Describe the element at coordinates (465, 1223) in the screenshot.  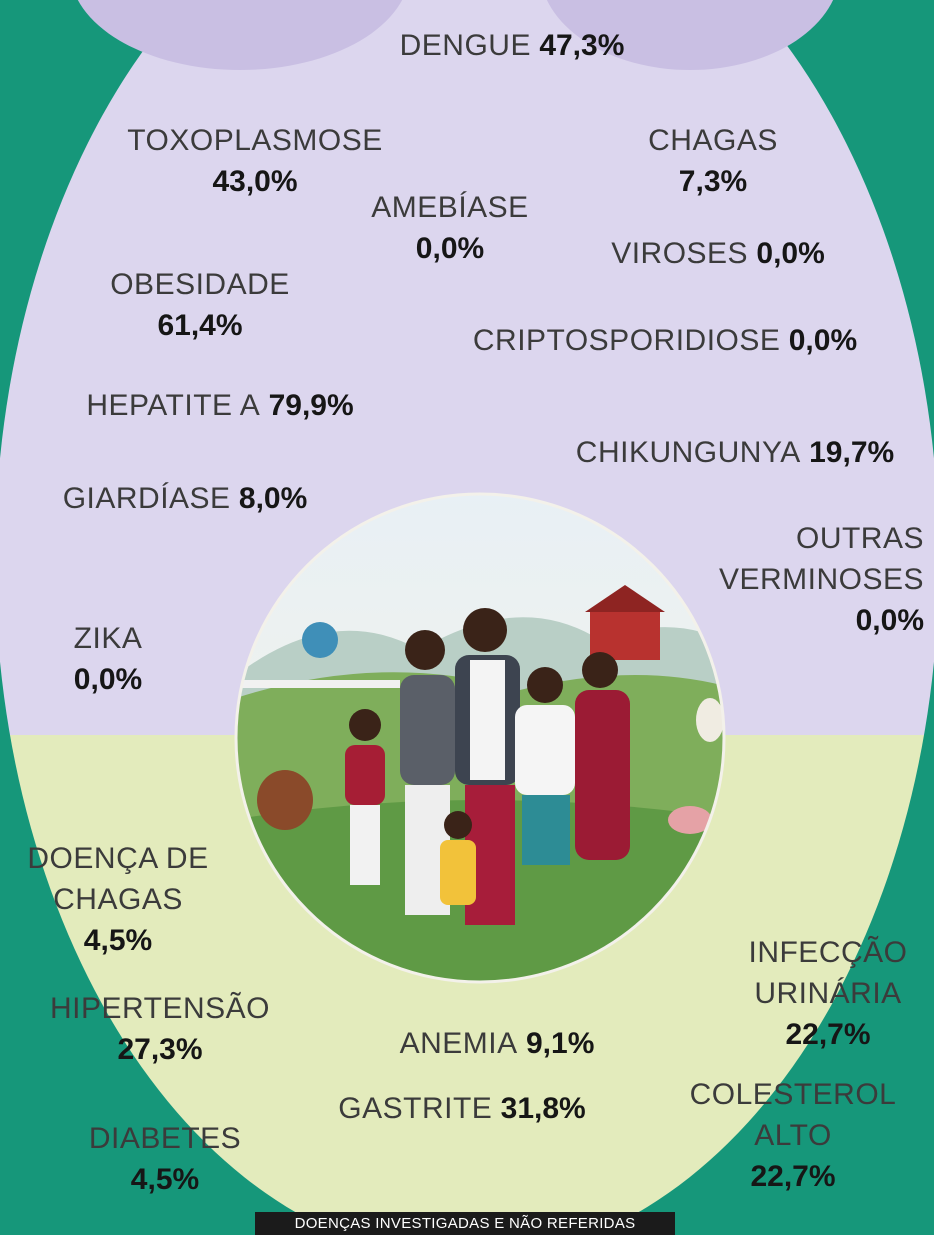
I see `footer-label: DOENÇAS INVESTIGADAS E NÃO REFERIDAS` at that location.